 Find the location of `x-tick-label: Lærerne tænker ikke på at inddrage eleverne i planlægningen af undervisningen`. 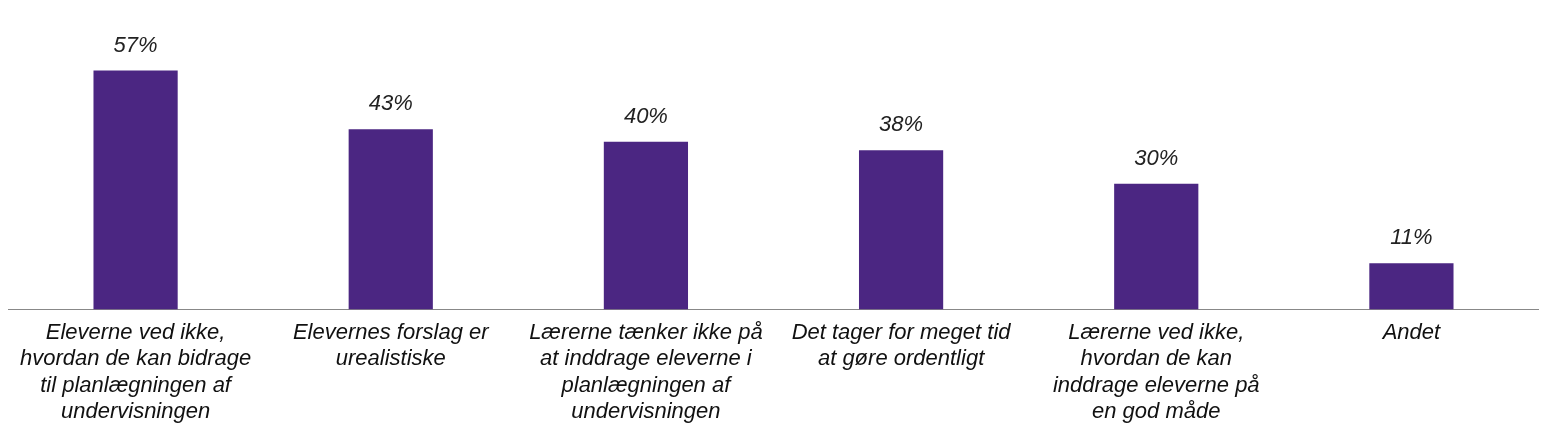

x-tick-label: Lærerne tænker ikke på at inddrage eleverne i planlægningen af undervisningen is located at coordinates (646, 370).